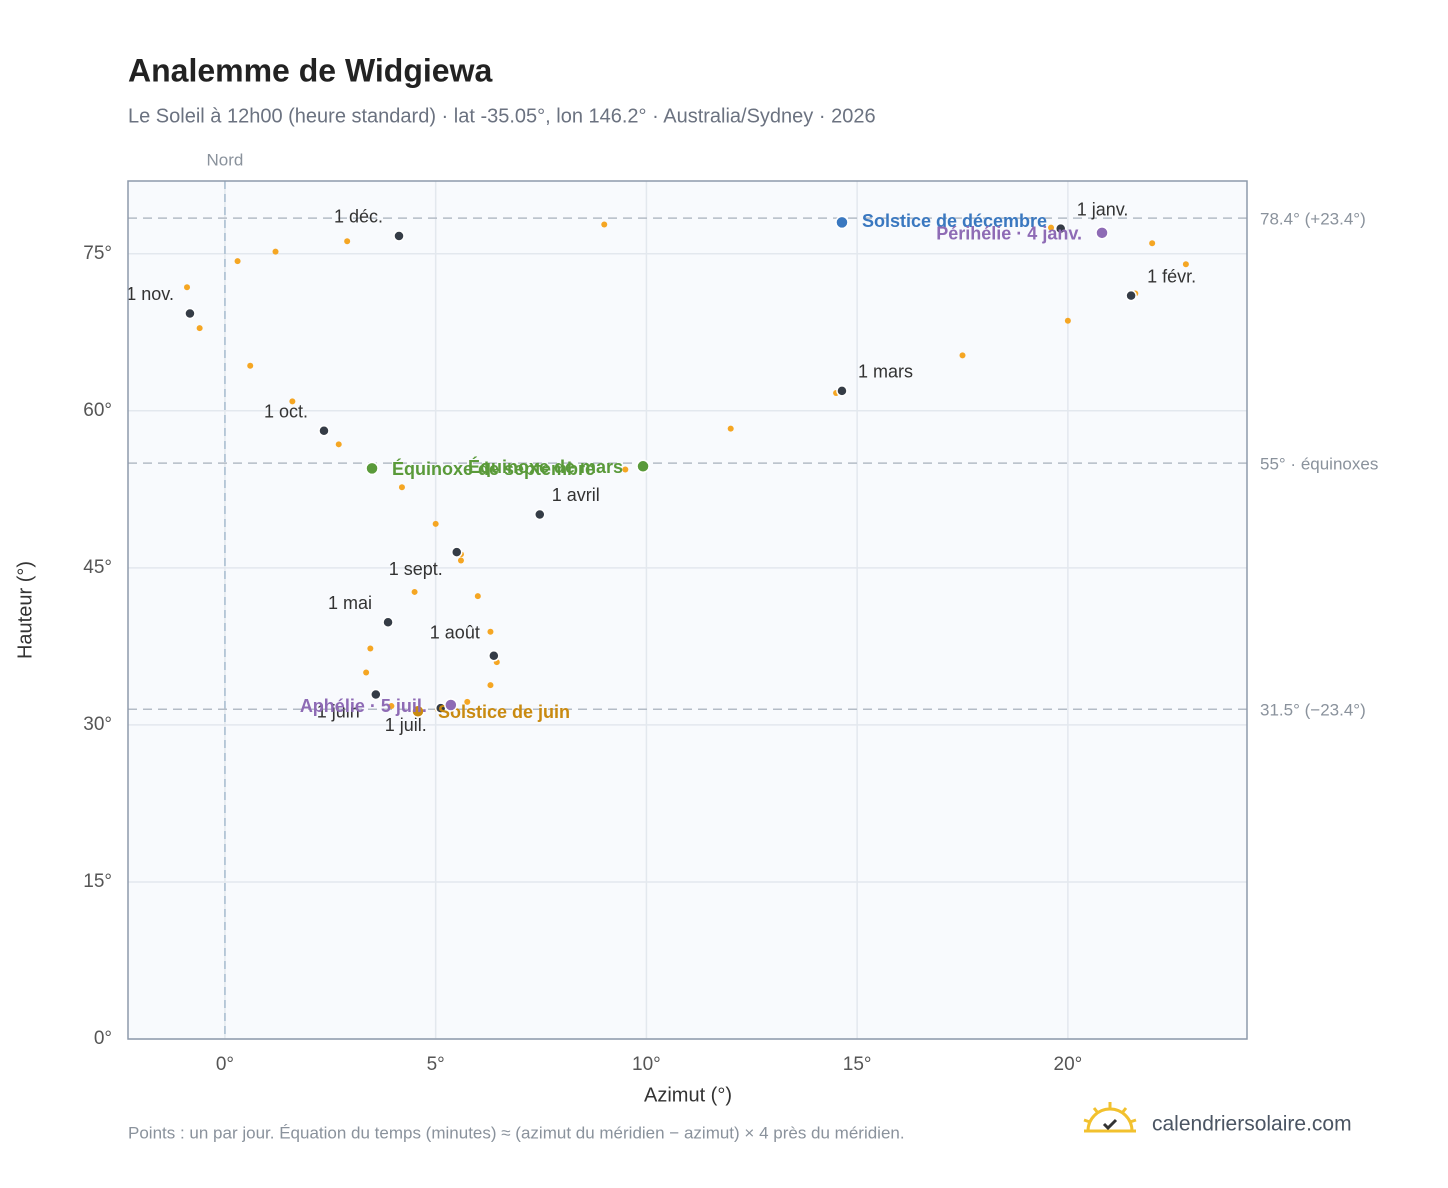 The width and height of the screenshot is (1448, 1188). I want to click on event-label: Aphélie · 5 juil., so click(363, 706).